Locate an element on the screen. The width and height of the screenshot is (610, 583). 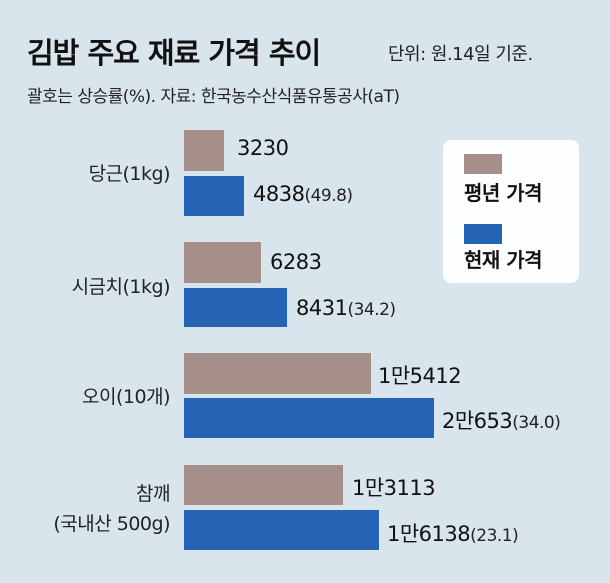
legend-swatch-average is located at coordinates (483, 164).